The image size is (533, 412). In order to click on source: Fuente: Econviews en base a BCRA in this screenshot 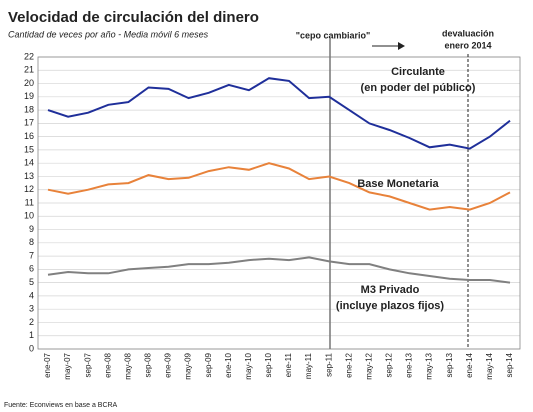, I will do `click(61, 405)`.